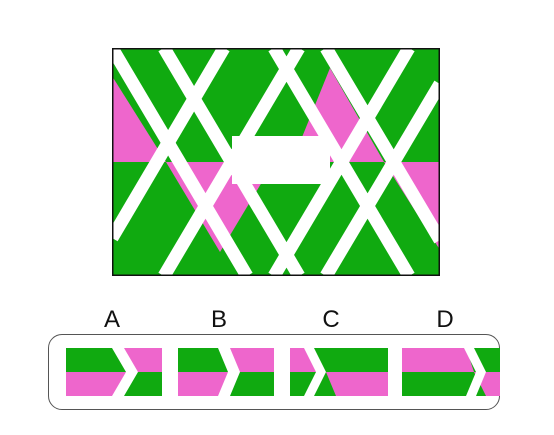 Image resolution: width=554 pixels, height=435 pixels. What do you see at coordinates (111, 319) in the screenshot?
I see `option-a-label: A` at bounding box center [111, 319].